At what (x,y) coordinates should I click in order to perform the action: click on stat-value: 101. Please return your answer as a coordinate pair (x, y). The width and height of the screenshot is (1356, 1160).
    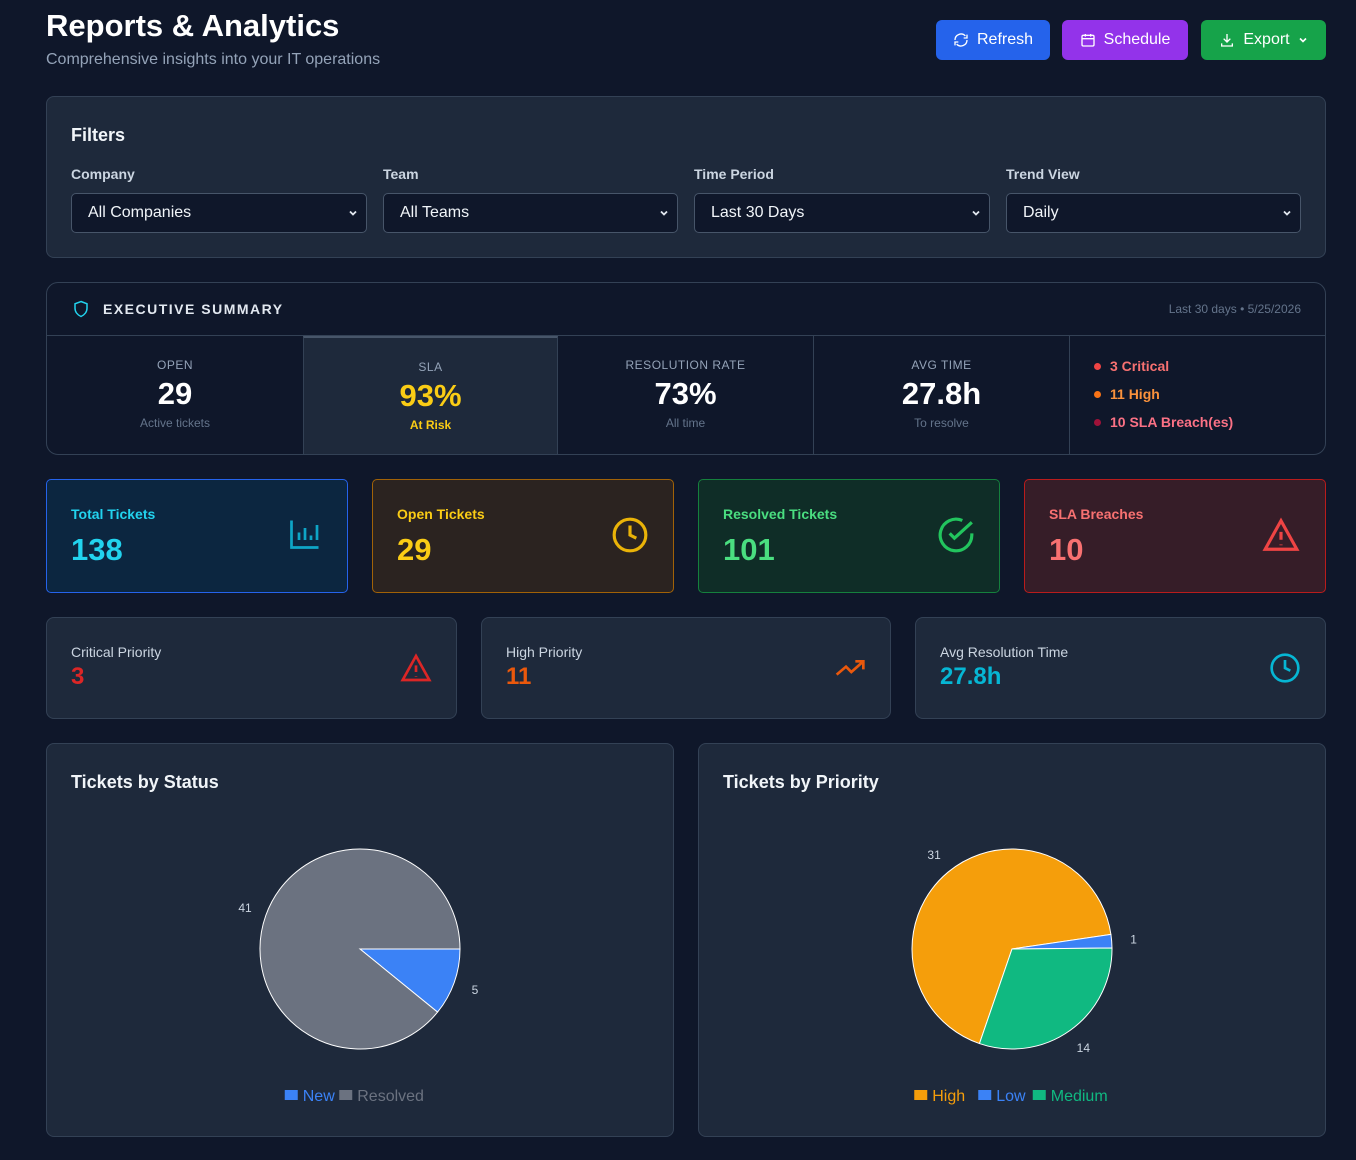
    Looking at the image, I should click on (749, 549).